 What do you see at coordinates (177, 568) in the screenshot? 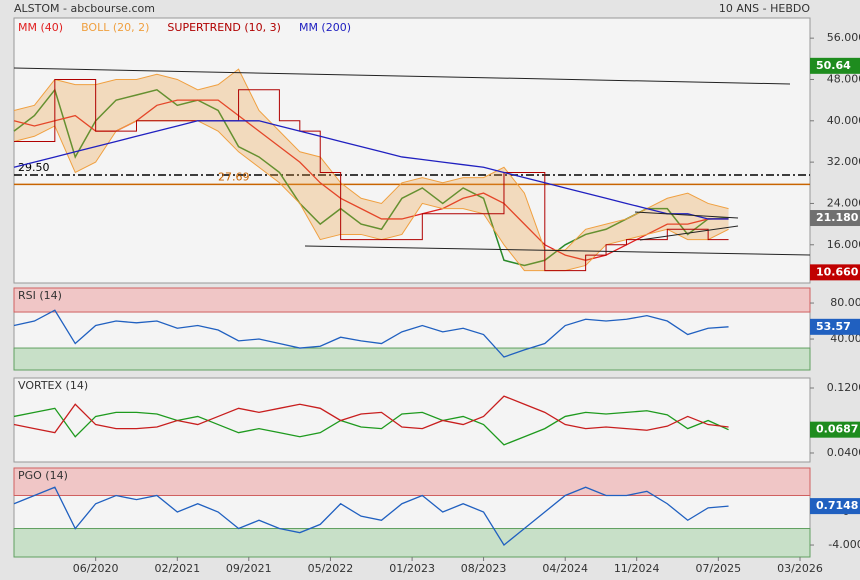
I see `x-tick-label: 02/2021` at bounding box center [177, 568].